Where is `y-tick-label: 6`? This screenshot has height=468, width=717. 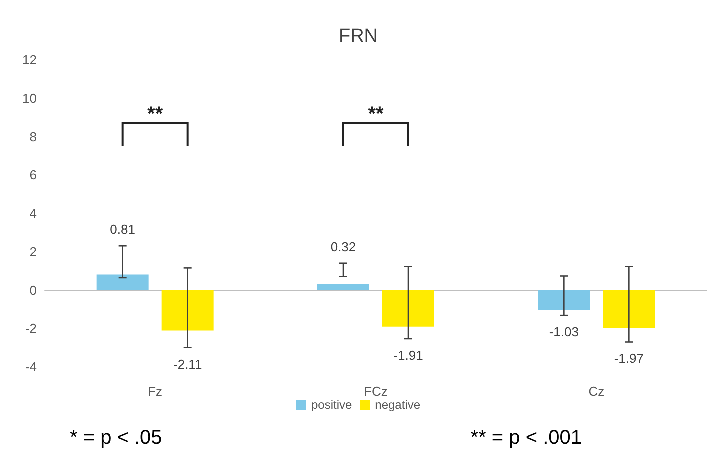 y-tick-label: 6 is located at coordinates (33, 175).